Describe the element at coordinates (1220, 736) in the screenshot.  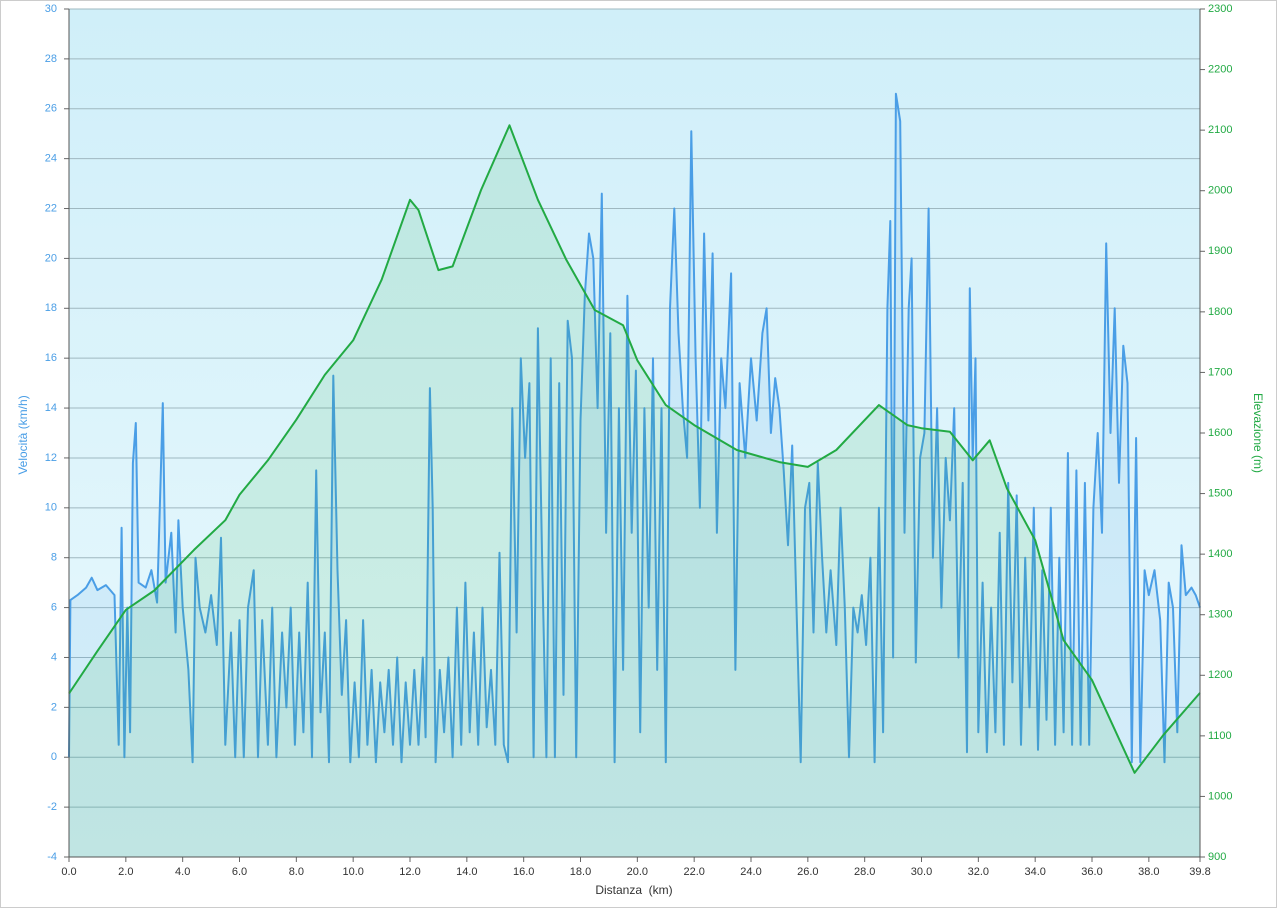
I see `y2-tick-label: 1100` at that location.